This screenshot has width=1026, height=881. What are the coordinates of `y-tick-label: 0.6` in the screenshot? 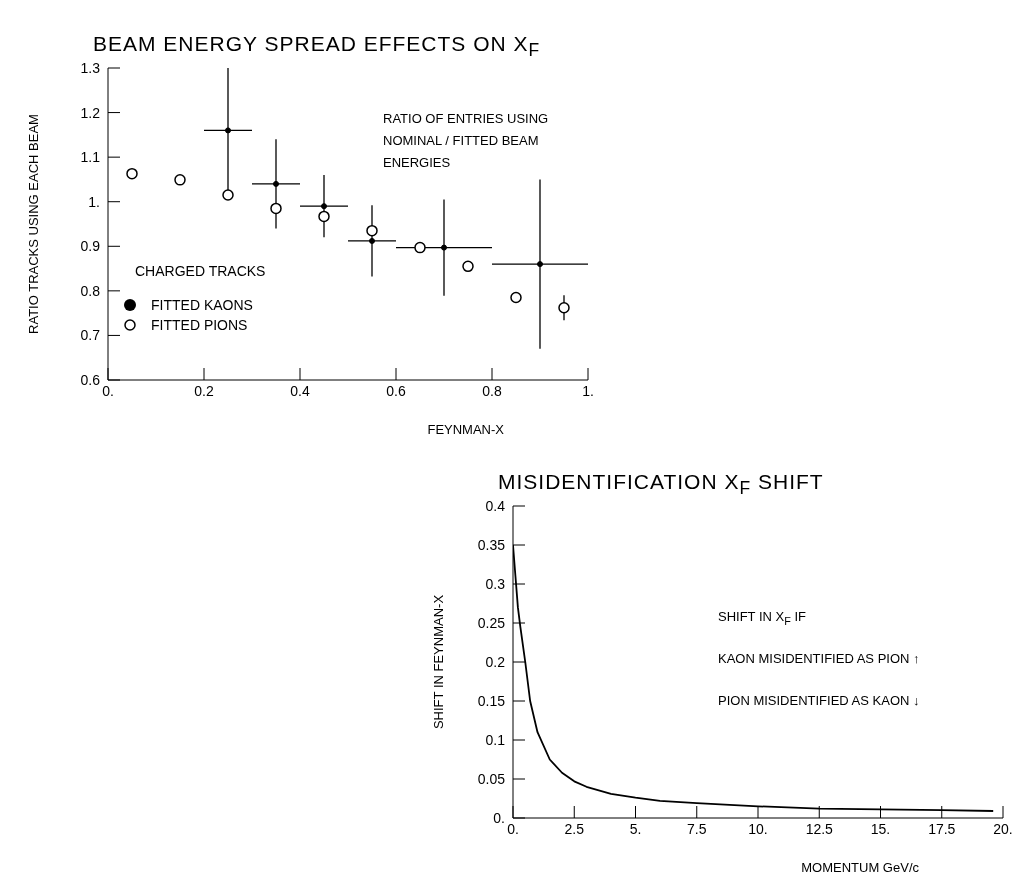 It's located at (90, 379).